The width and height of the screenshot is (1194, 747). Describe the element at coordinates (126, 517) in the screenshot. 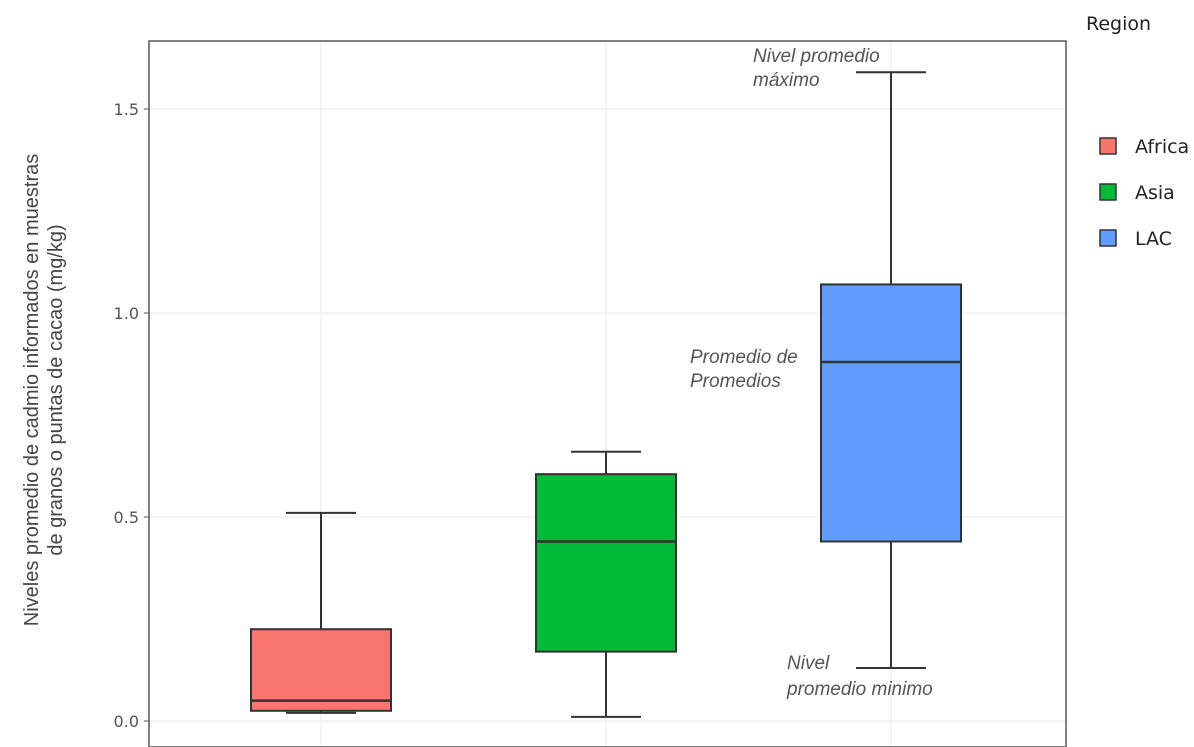

I see `y-tick-label: 0.5` at that location.